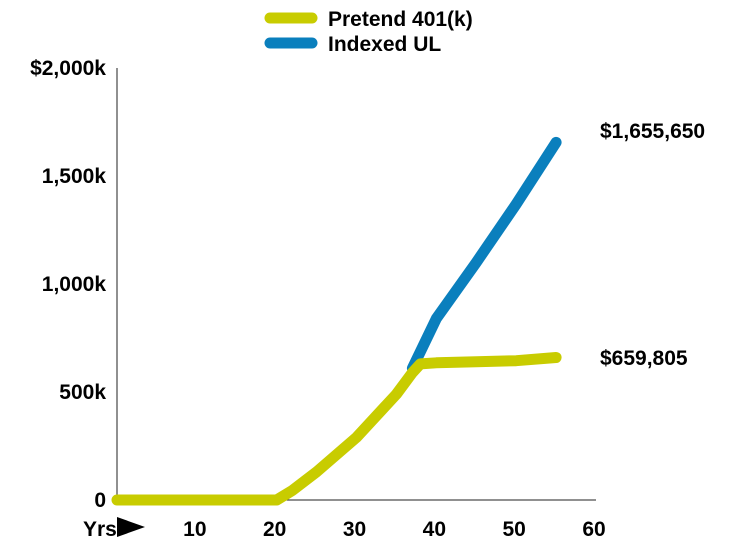 The height and width of the screenshot is (542, 754). What do you see at coordinates (82, 392) in the screenshot?
I see `y-tick-label: 500k` at bounding box center [82, 392].